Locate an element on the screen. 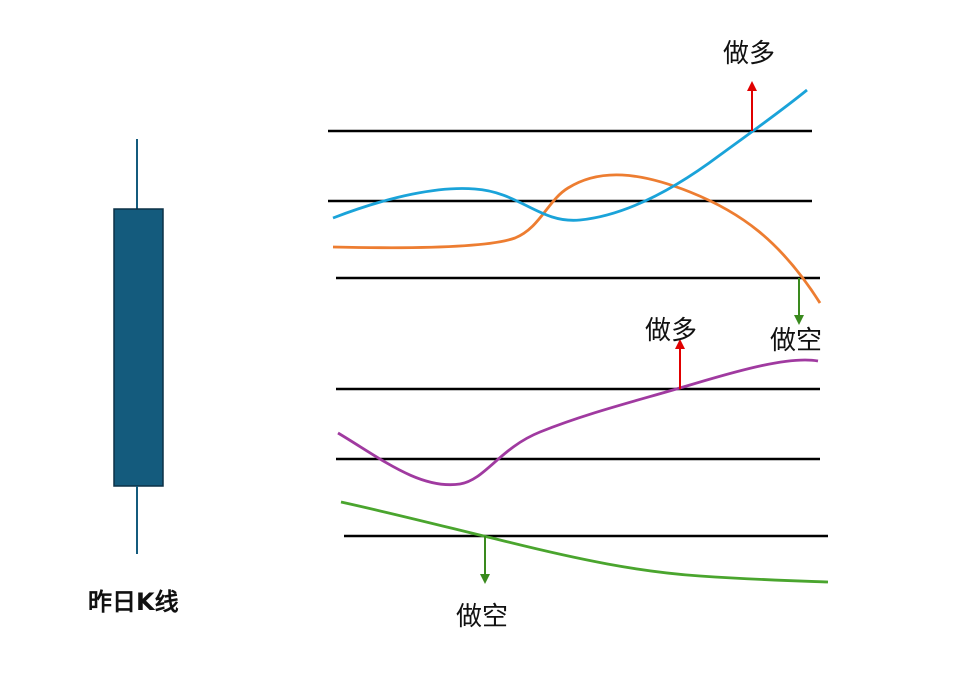  blue-curve is located at coordinates (570, 155).